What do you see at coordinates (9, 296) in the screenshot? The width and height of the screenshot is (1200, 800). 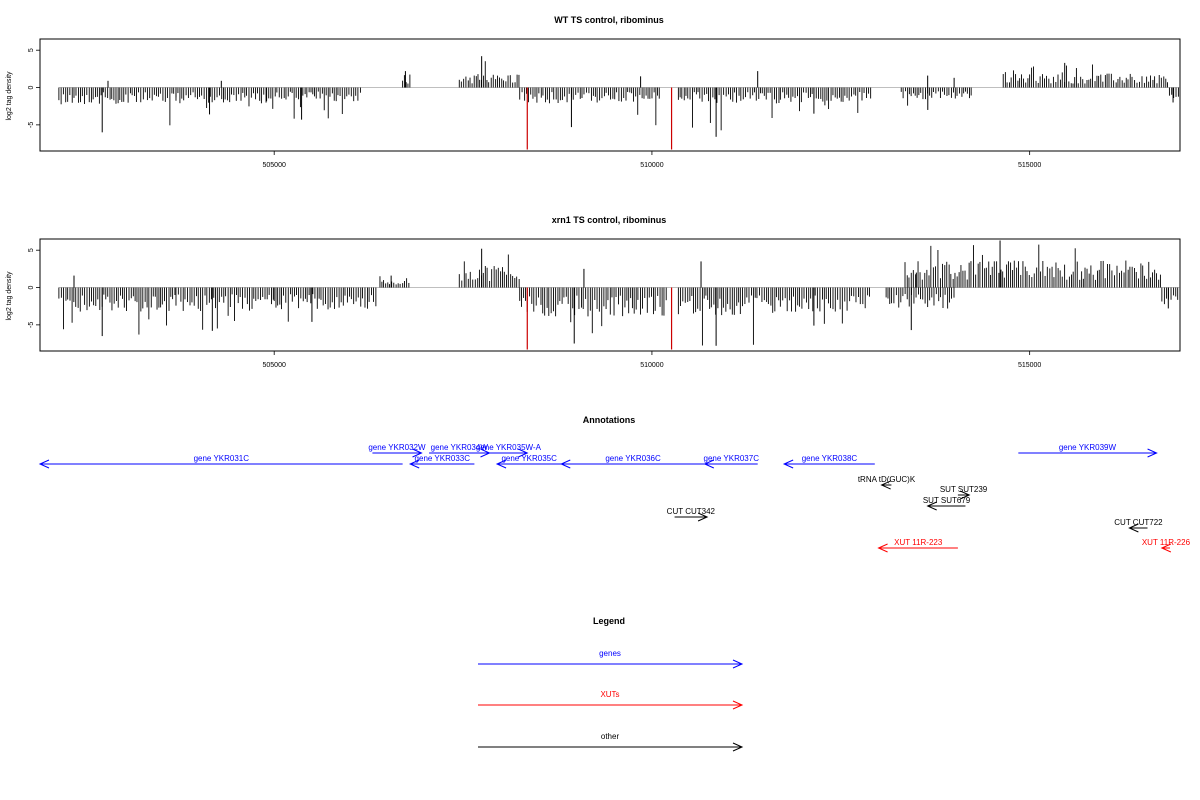 I see `xrn1-y-axis-label: log2 tag density` at bounding box center [9, 296].